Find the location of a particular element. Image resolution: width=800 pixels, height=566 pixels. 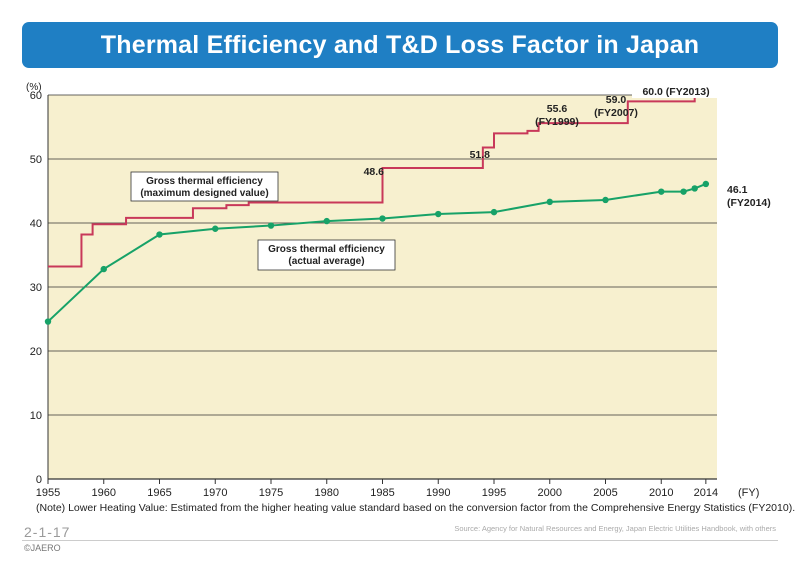

annotation-label: (FY1999) is located at coordinates (557, 122).